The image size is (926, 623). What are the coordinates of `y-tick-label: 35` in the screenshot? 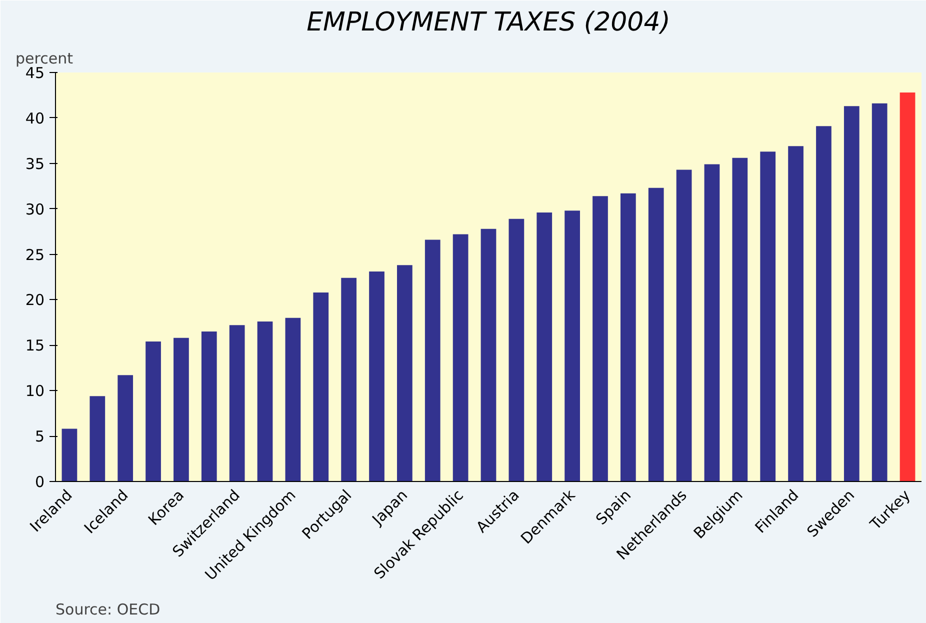 It's located at (35, 163).